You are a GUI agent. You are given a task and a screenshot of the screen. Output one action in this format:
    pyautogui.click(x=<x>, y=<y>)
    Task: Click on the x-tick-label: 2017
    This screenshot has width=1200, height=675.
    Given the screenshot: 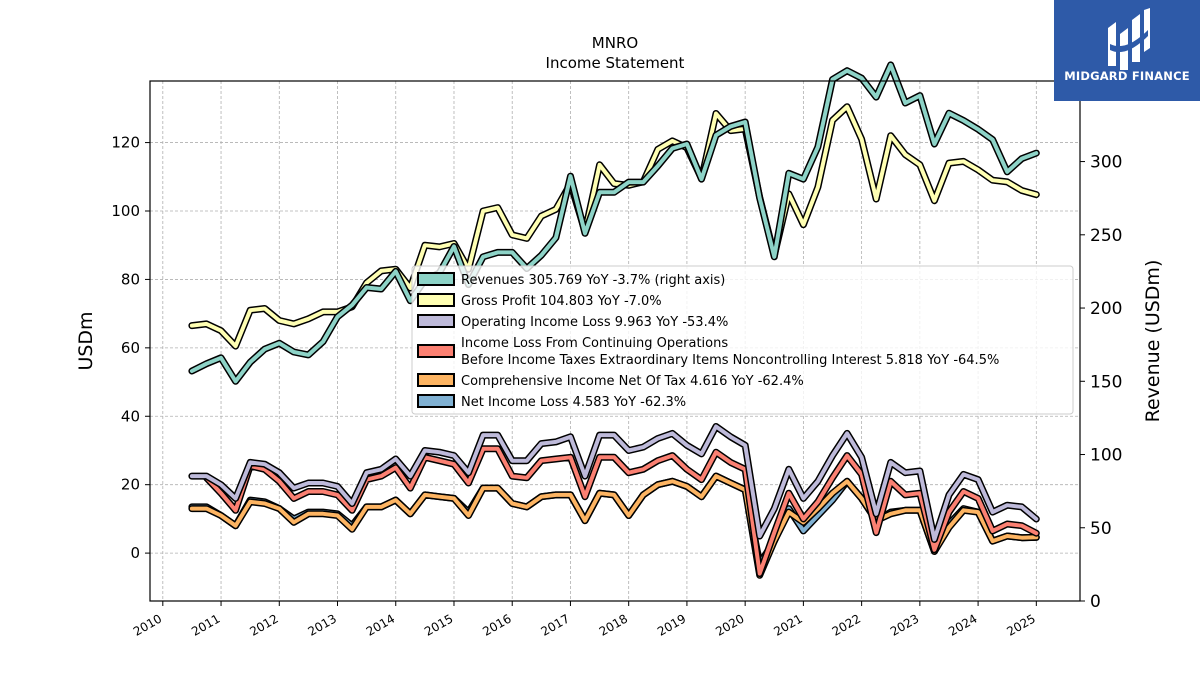 What is the action you would take?
    pyautogui.click(x=554, y=624)
    